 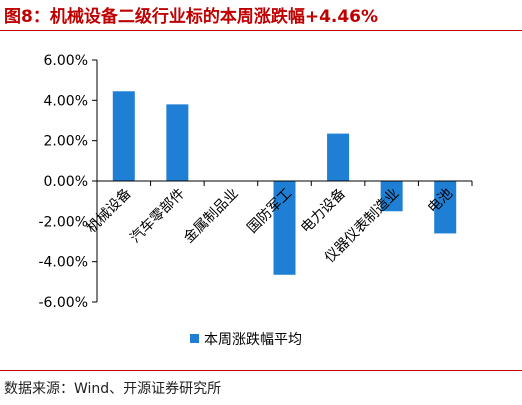 I want to click on legend: 本周涨跌幅平均, so click(x=246, y=340).